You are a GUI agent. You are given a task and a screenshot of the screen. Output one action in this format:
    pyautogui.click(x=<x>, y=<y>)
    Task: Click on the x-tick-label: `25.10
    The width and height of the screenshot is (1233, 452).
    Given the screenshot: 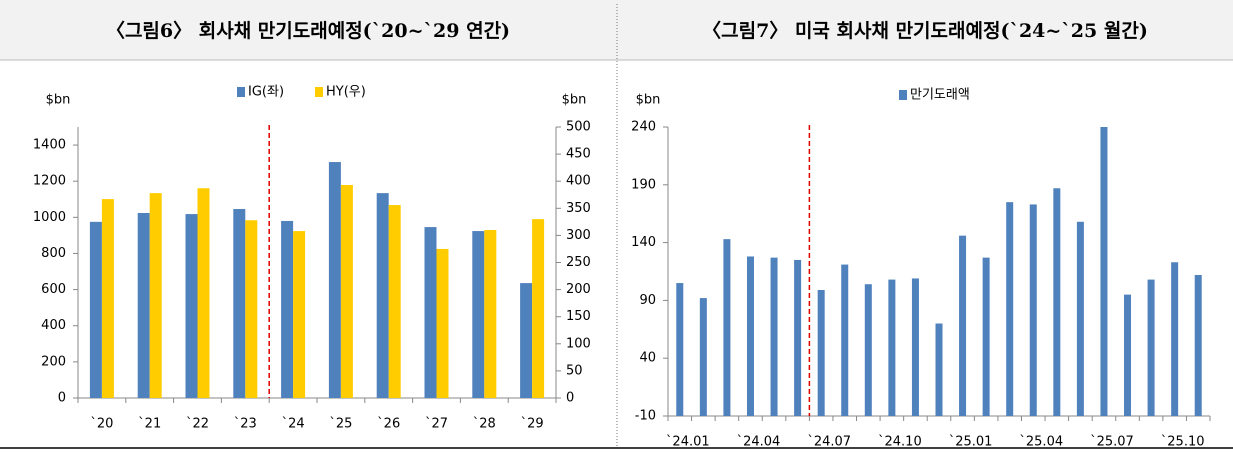 What is the action you would take?
    pyautogui.click(x=1183, y=442)
    